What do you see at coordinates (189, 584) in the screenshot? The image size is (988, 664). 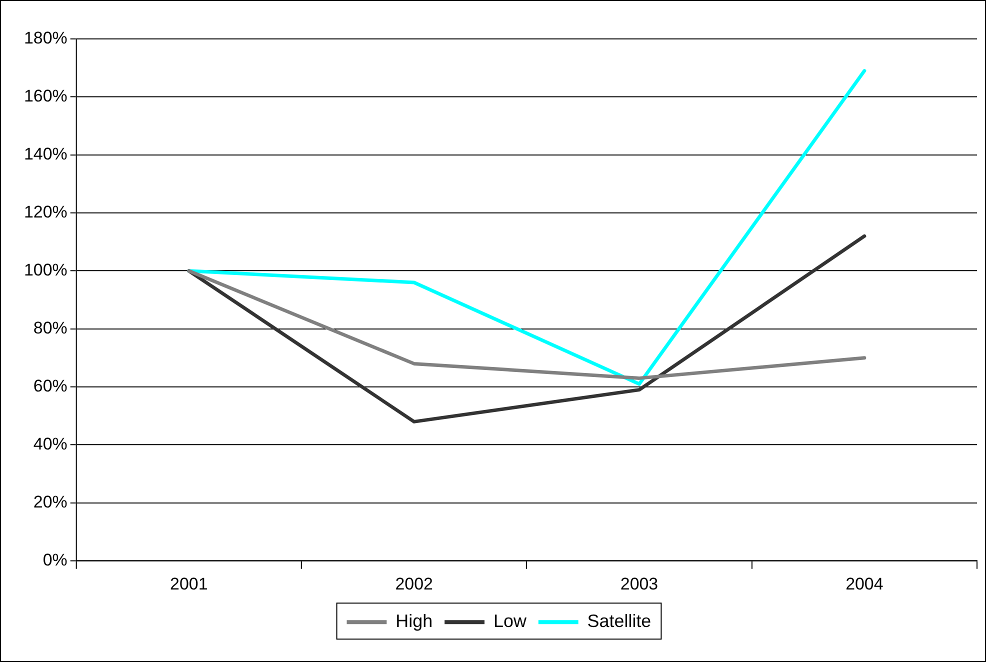 I see `x-tick-label: 2001` at bounding box center [189, 584].